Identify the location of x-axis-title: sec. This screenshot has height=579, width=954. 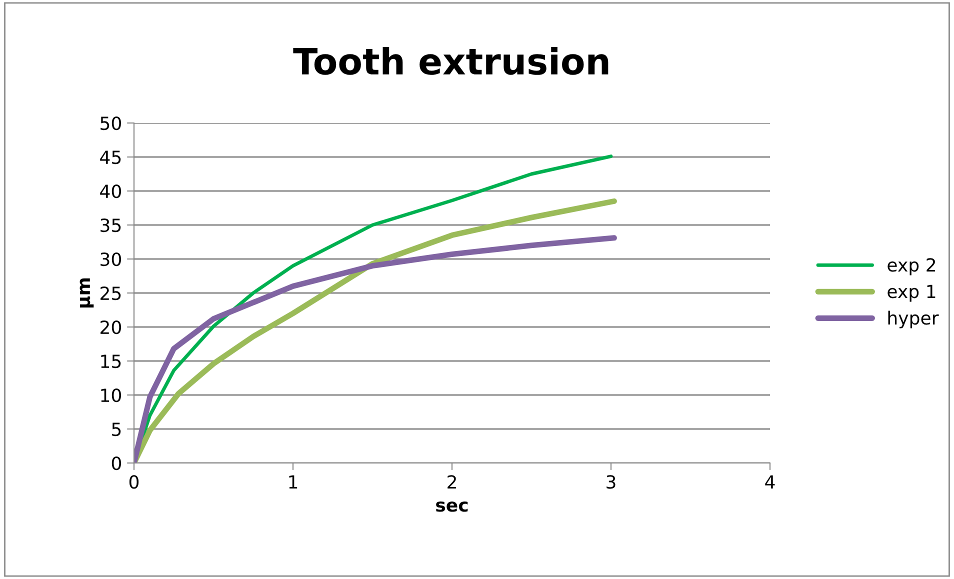
(452, 506).